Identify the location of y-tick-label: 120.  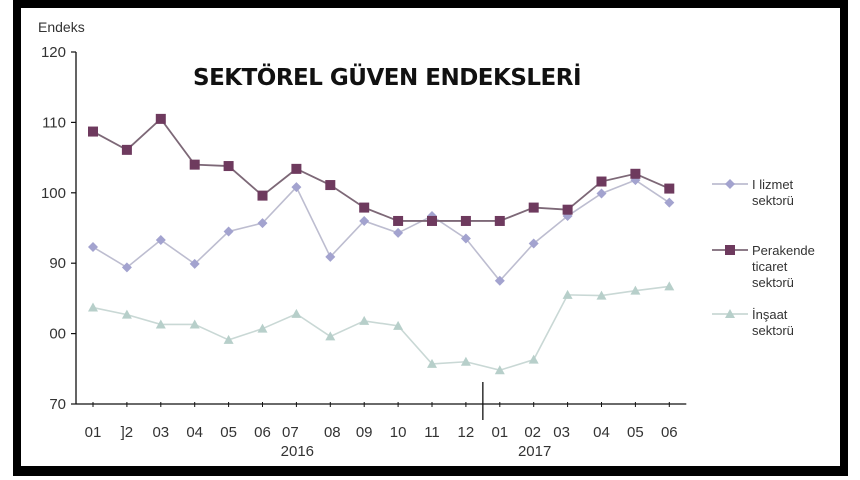
(53, 52).